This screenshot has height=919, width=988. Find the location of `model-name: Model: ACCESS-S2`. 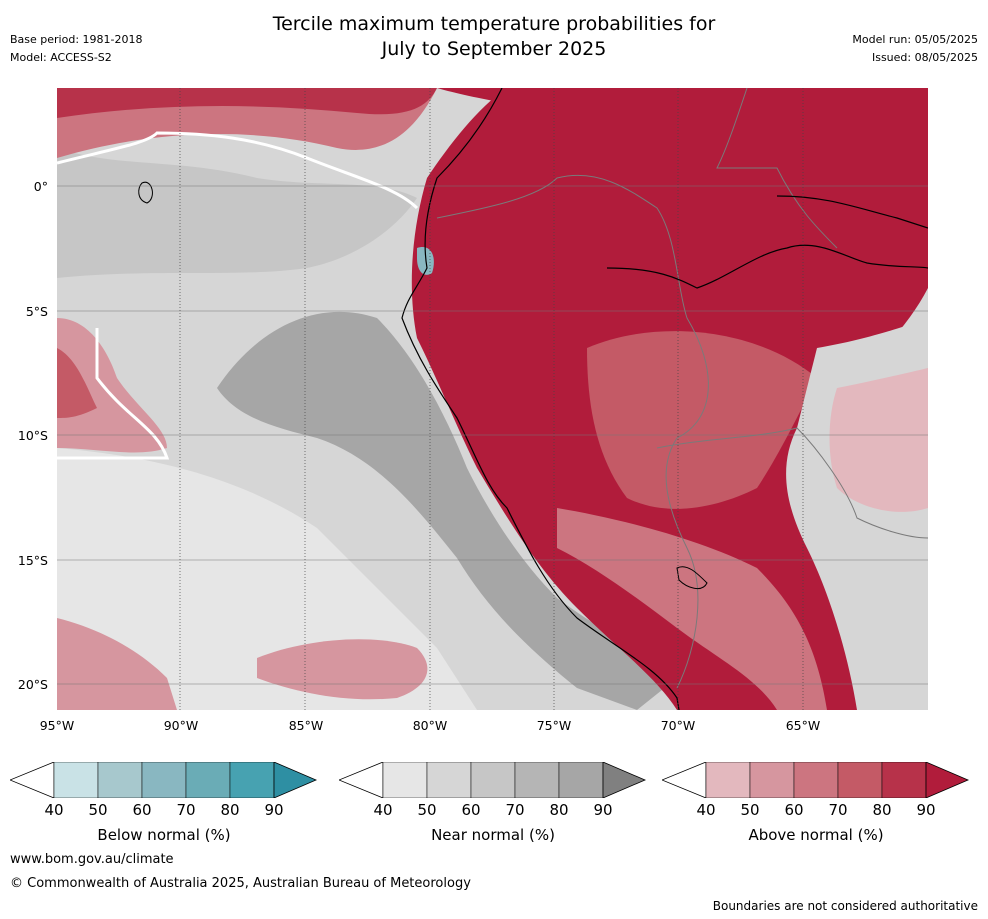

model-name: Model: ACCESS-S2 is located at coordinates (61, 57).